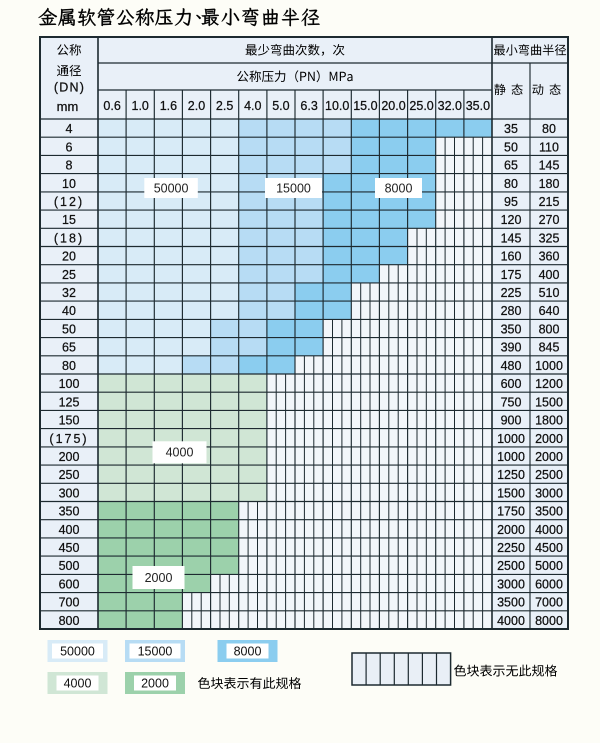 Image resolution: width=600 pixels, height=743 pixels. Describe the element at coordinates (69, 421) in the screenshot. I see `svg-text: 150` at that location.